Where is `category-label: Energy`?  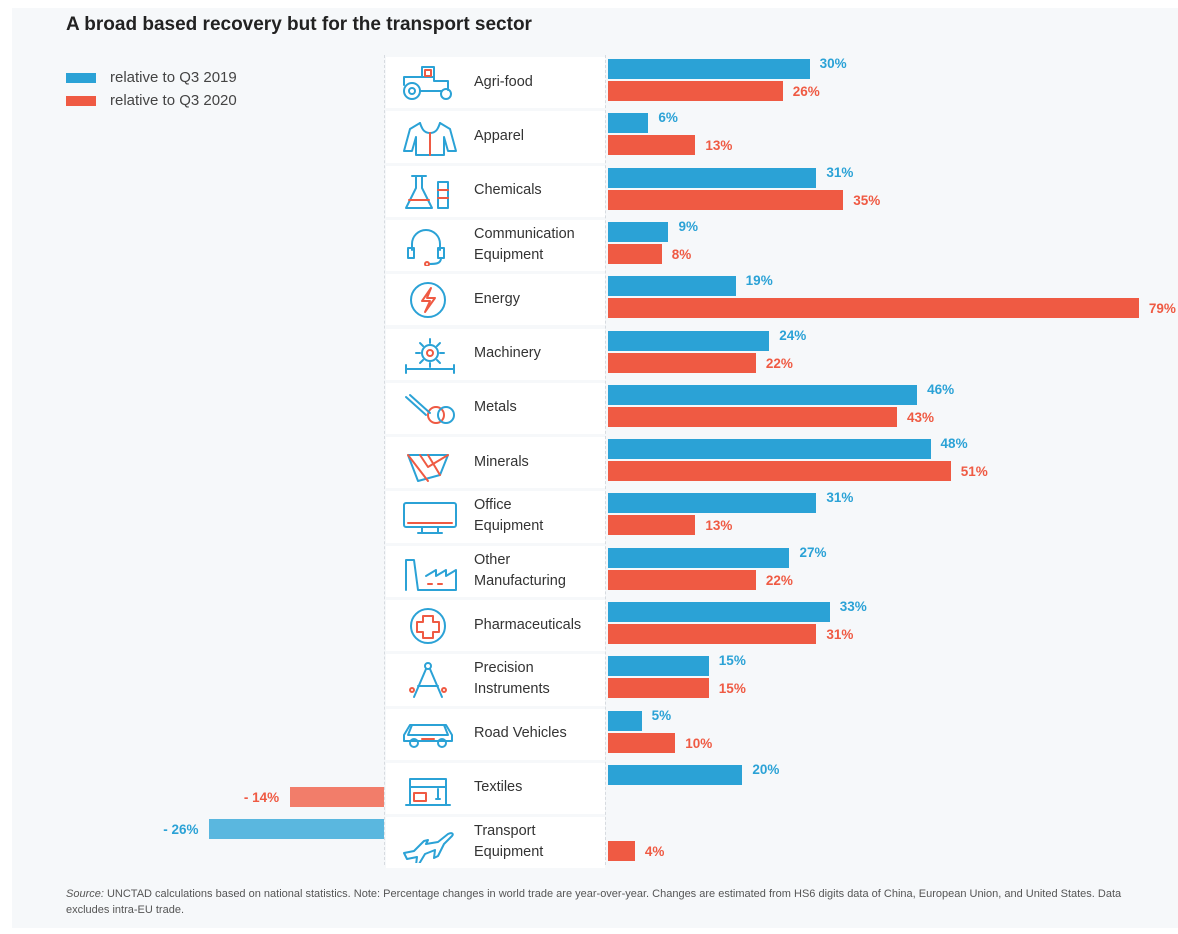
category-label: Energy is located at coordinates (497, 299).